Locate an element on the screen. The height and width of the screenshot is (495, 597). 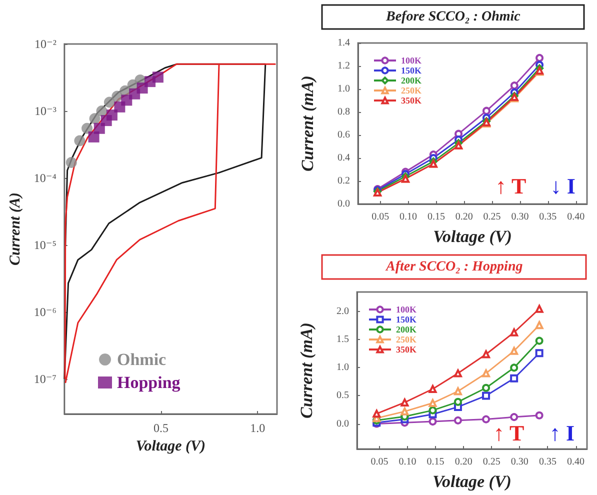
y-tick-label: 10⁻⁶ is located at coordinates (45, 311).